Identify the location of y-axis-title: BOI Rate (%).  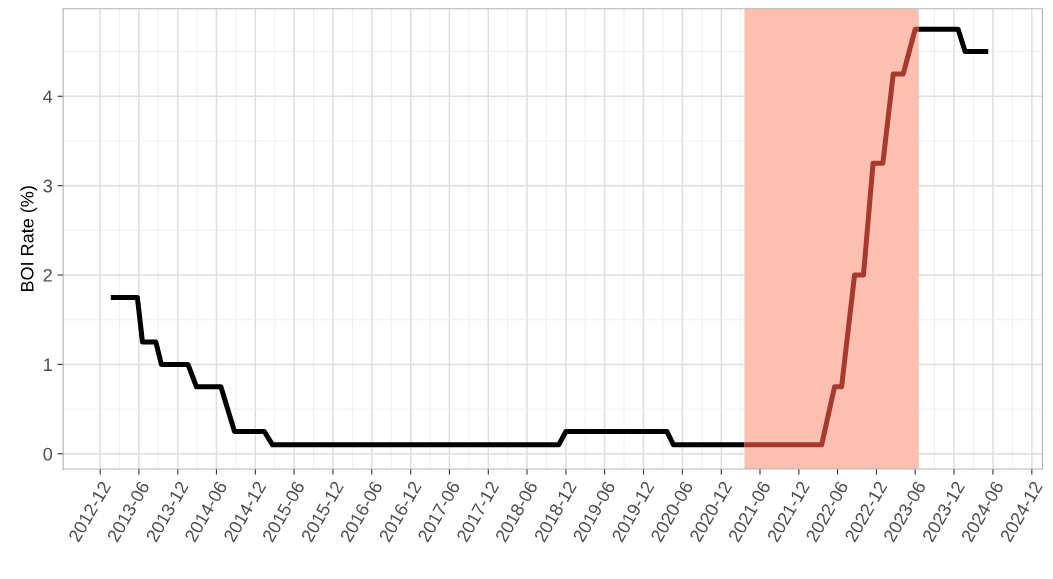
(29, 239).